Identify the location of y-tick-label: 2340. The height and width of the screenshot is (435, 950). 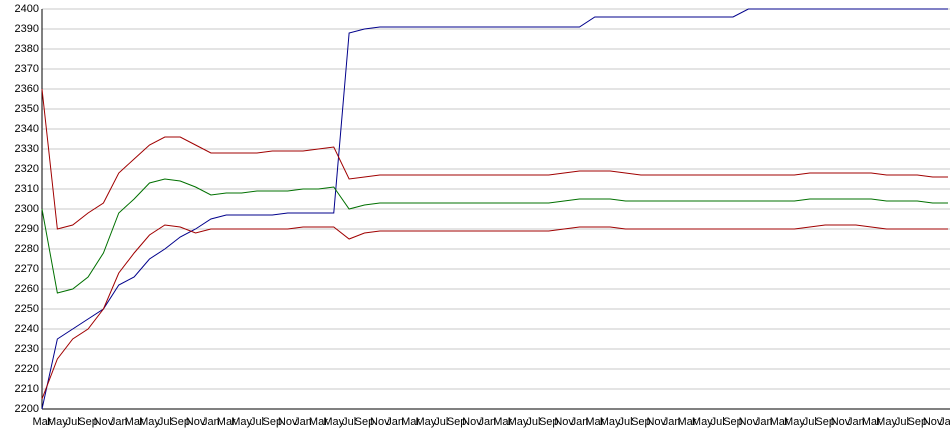
(27, 129).